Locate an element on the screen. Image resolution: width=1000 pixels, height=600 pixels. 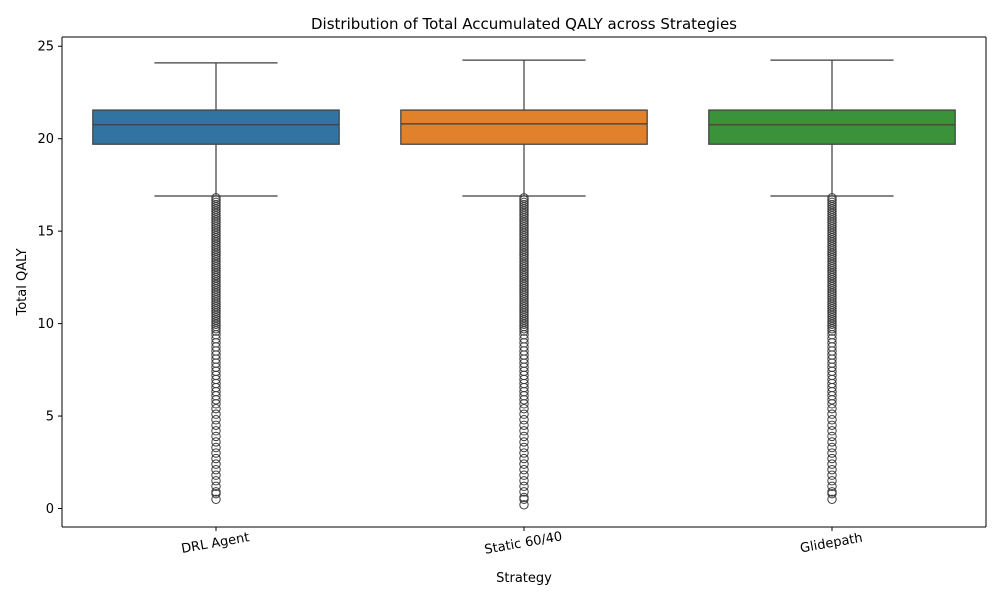
y-tick-label: 10 is located at coordinates (45, 324).